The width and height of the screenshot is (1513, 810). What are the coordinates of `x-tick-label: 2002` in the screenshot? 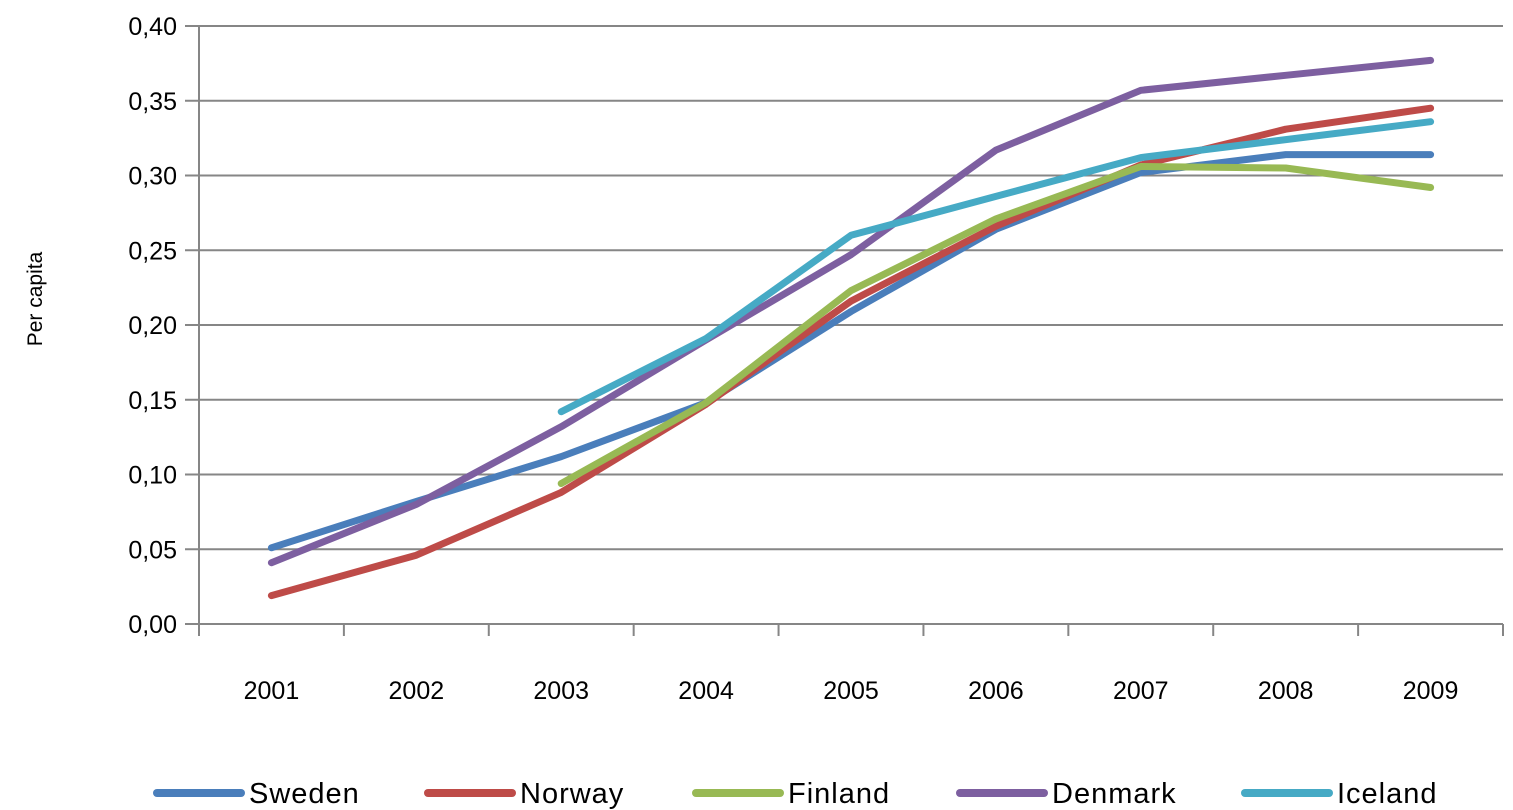 It's located at (417, 691).